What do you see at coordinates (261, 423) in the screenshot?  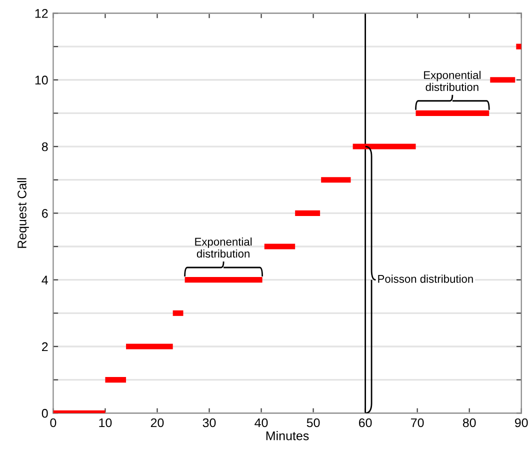 I see `x-tick-label: 40` at bounding box center [261, 423].